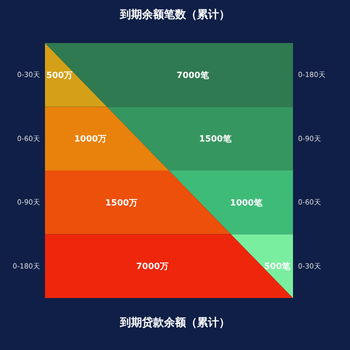  Describe the element at coordinates (90, 139) in the screenshot. I see `data-label: 1000万` at that location.